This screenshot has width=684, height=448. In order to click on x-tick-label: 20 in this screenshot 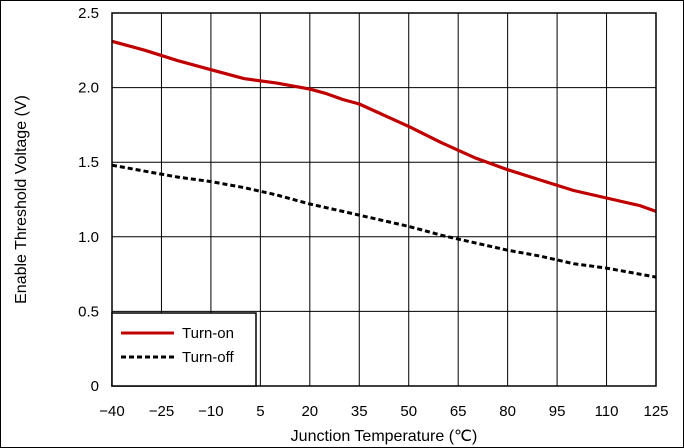, I will do `click(309, 411)`.